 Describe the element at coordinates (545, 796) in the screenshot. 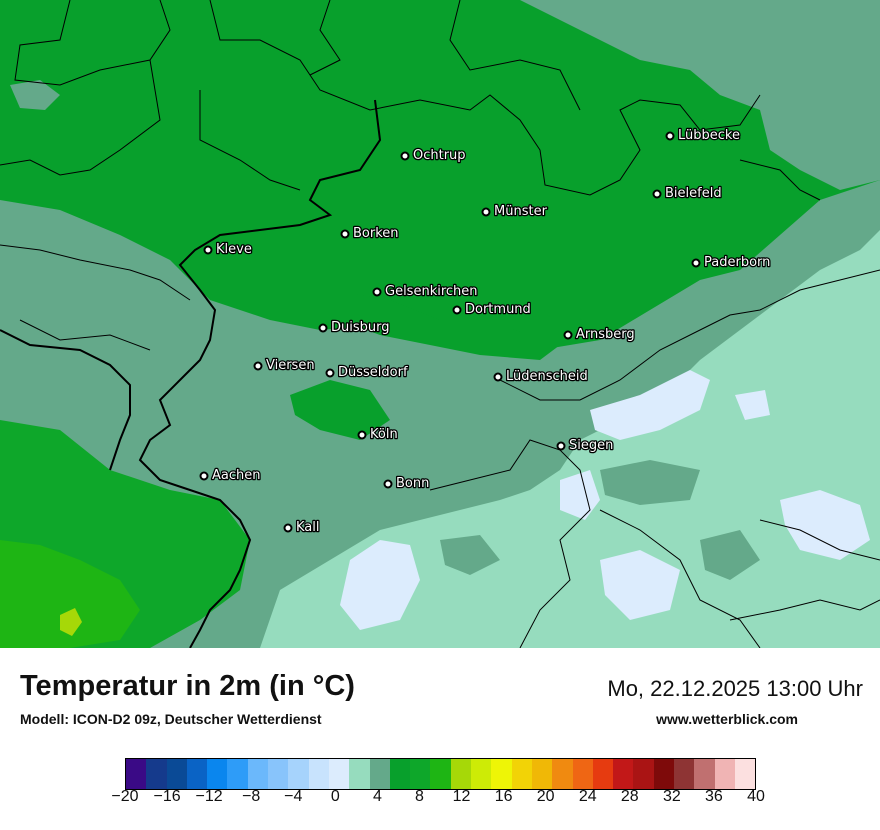

I see `legend-tick-label: 20` at that location.